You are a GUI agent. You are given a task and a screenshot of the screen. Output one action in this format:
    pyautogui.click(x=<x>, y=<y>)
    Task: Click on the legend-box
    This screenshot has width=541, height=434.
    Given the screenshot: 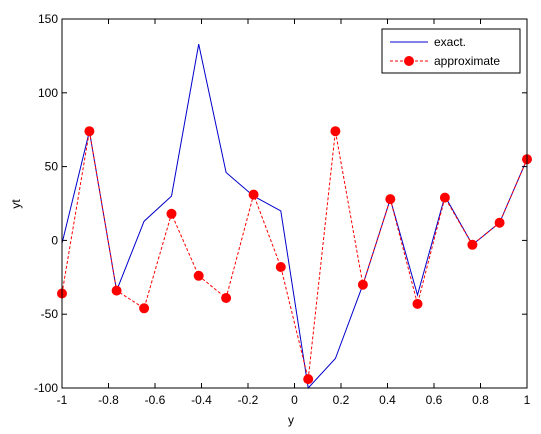 What is the action you would take?
    pyautogui.click(x=451, y=51)
    